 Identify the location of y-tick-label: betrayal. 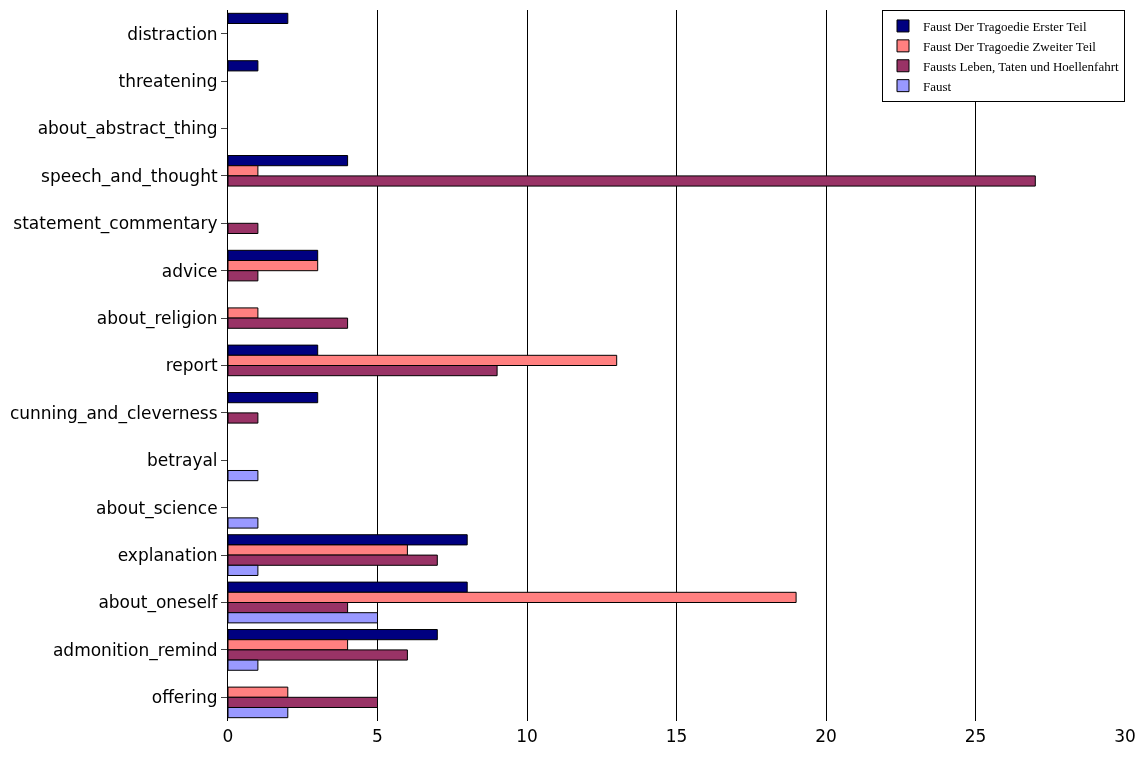
(182, 460).